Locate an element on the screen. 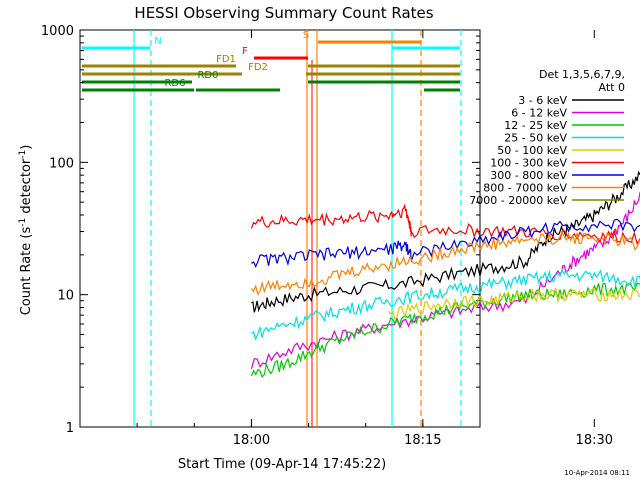 The height and width of the screenshot is (480, 640). x-tick-label: 18:15 is located at coordinates (422, 440).